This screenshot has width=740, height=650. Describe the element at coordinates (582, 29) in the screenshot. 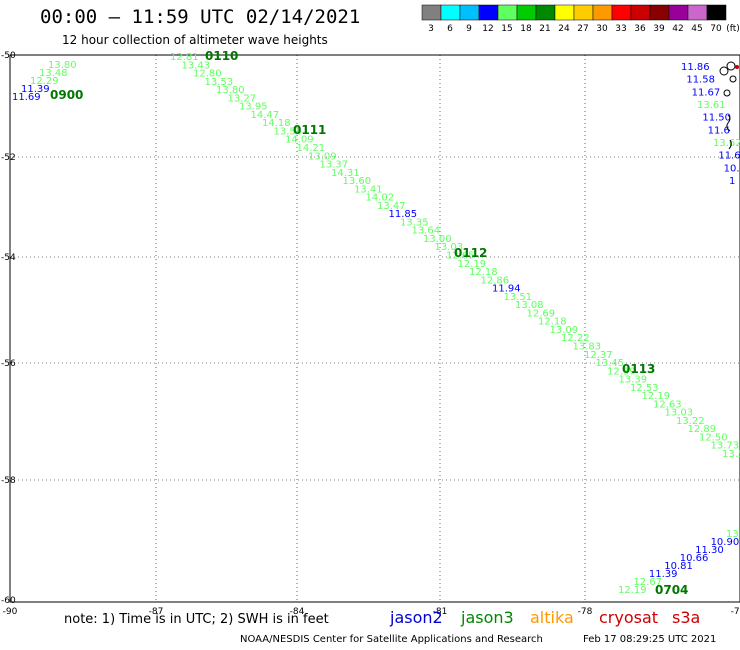

I see `colorbar-label: 27` at that location.